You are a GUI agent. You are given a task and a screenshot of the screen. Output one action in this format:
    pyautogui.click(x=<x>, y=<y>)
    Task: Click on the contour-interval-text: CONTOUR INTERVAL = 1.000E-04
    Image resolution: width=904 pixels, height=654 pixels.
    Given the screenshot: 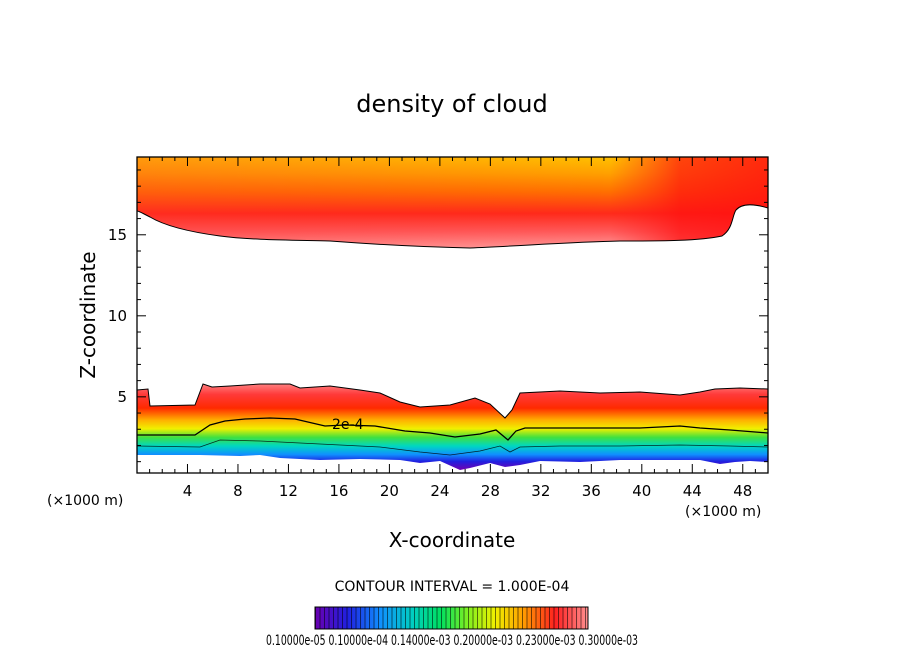 What is the action you would take?
    pyautogui.click(x=452, y=587)
    